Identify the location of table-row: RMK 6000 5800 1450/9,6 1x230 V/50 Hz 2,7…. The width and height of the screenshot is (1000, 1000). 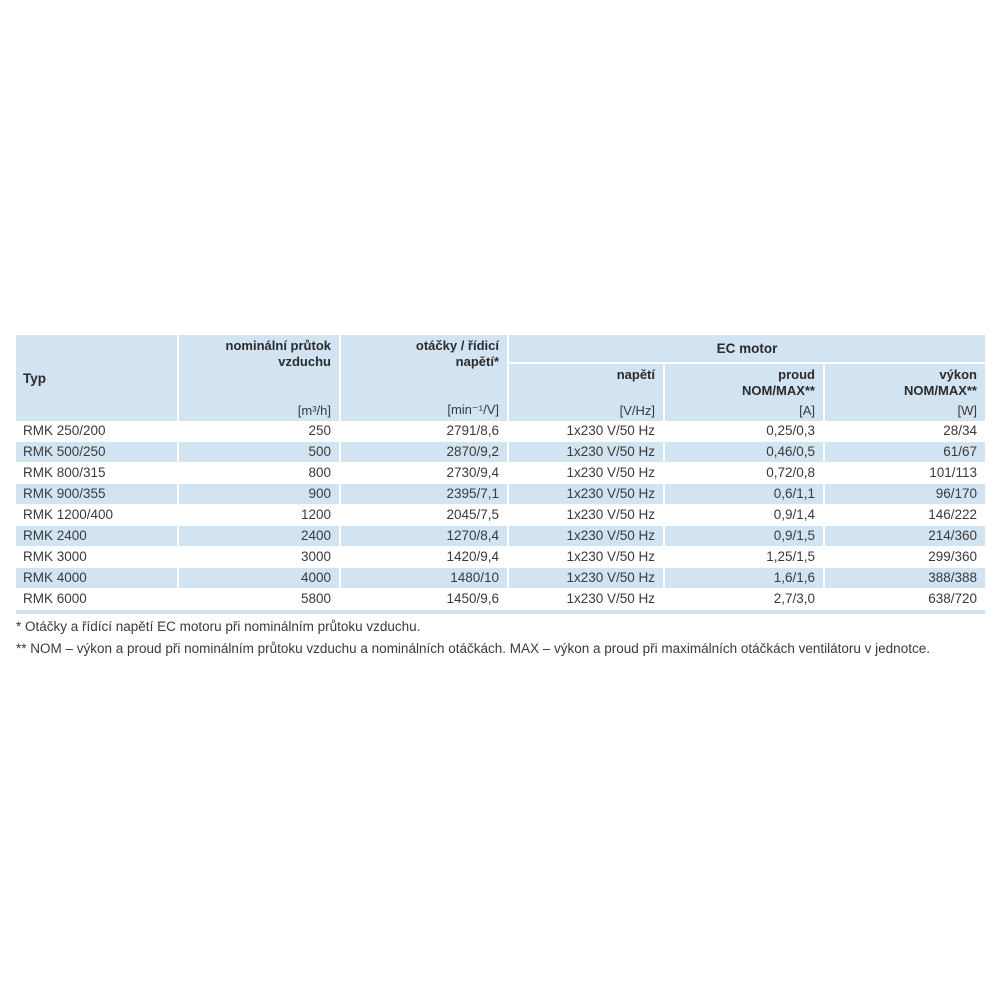
(500, 599).